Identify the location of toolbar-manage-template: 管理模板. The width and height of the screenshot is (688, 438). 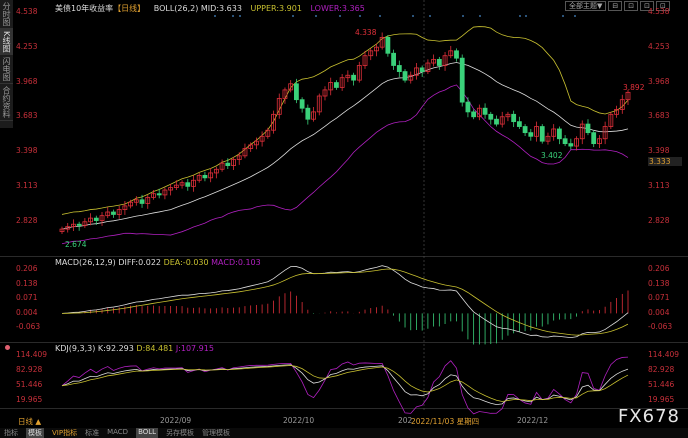
(216, 433).